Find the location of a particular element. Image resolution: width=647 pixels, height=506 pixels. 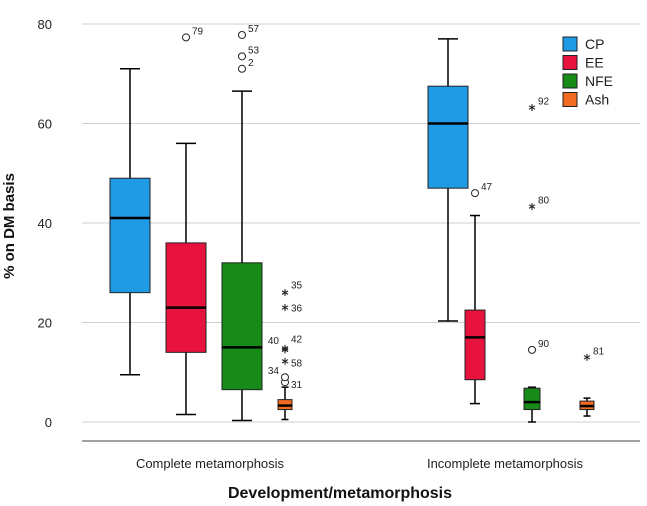

box-ee-complete: 79 is located at coordinates (186, 221).